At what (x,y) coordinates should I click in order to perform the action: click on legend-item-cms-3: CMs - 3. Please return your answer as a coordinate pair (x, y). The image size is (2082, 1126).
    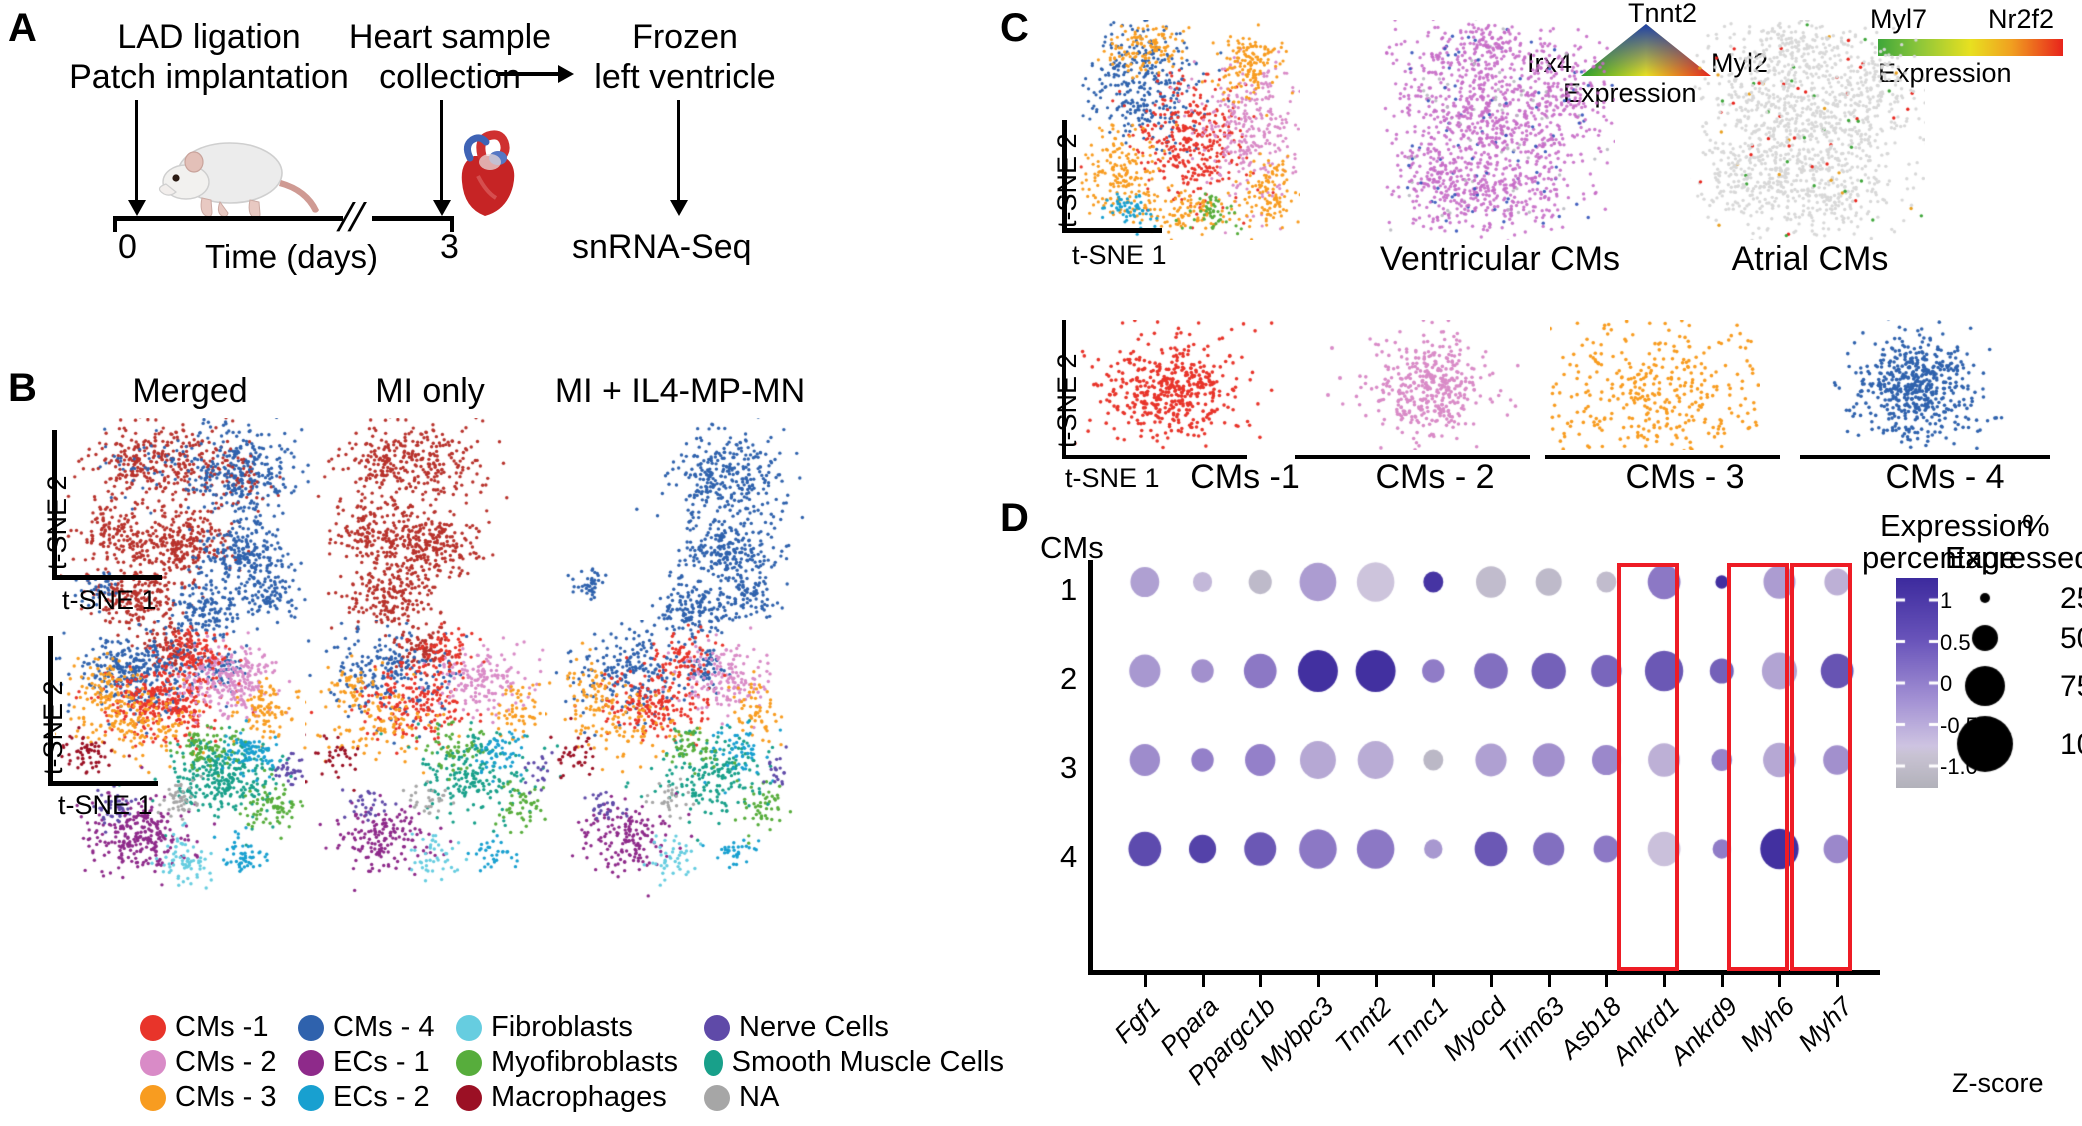
    Looking at the image, I should click on (215, 1097).